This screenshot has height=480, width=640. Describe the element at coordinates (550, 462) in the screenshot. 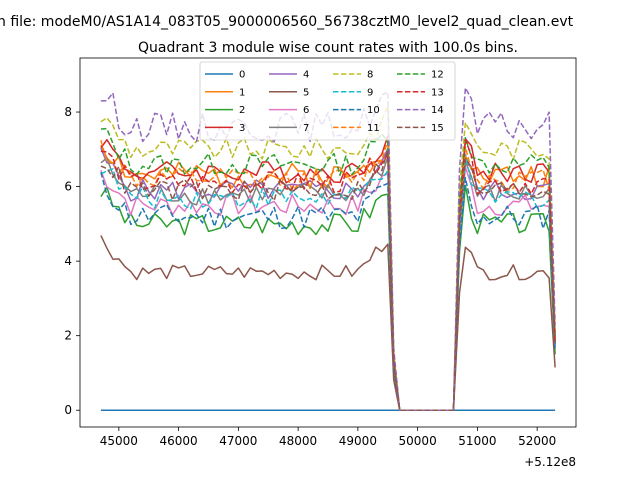

I see `x-axis-offset-label: +5.12e8` at that location.